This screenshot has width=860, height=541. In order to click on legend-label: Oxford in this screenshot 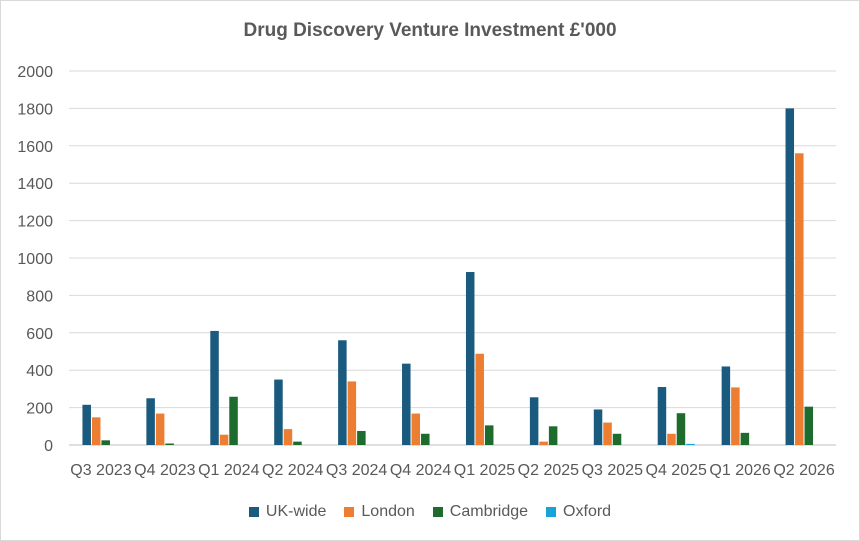, I will do `click(587, 511)`.